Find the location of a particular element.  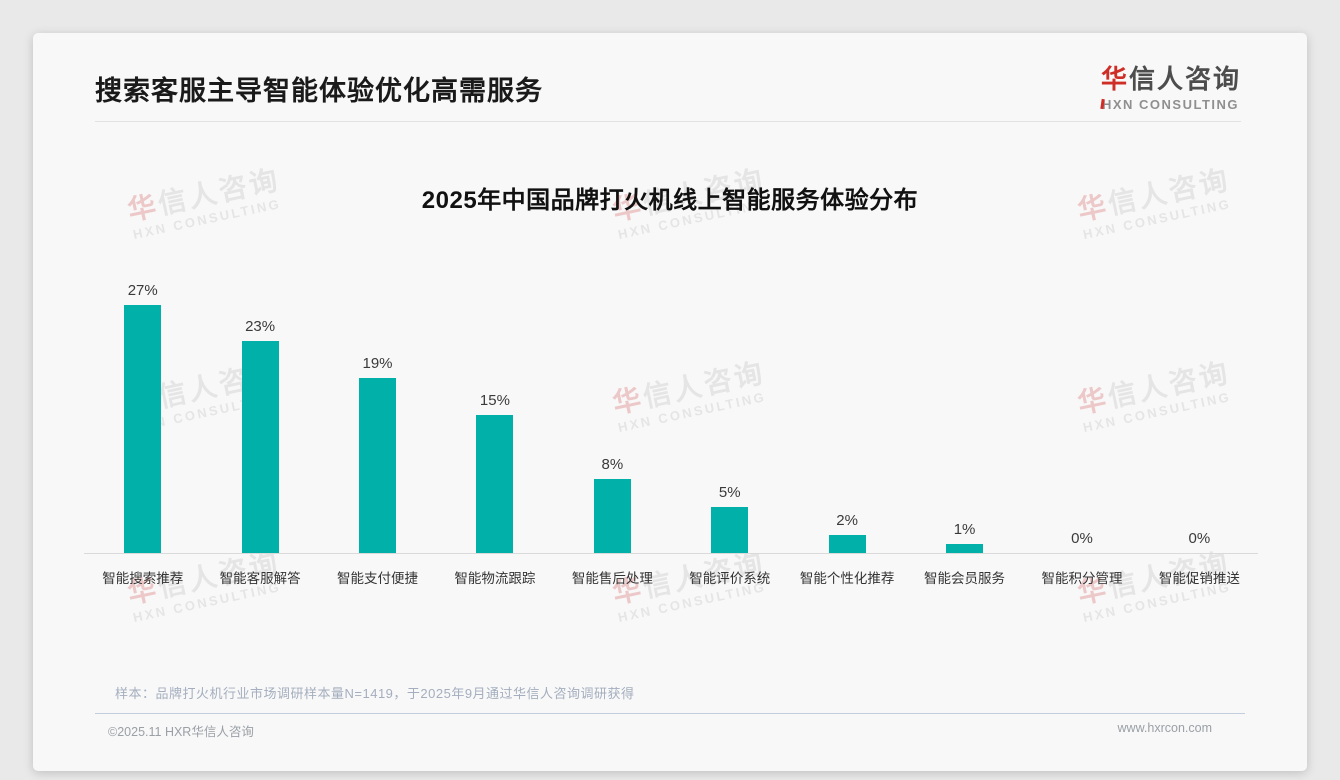

chart-bar-column: 23% is located at coordinates (259, 410).